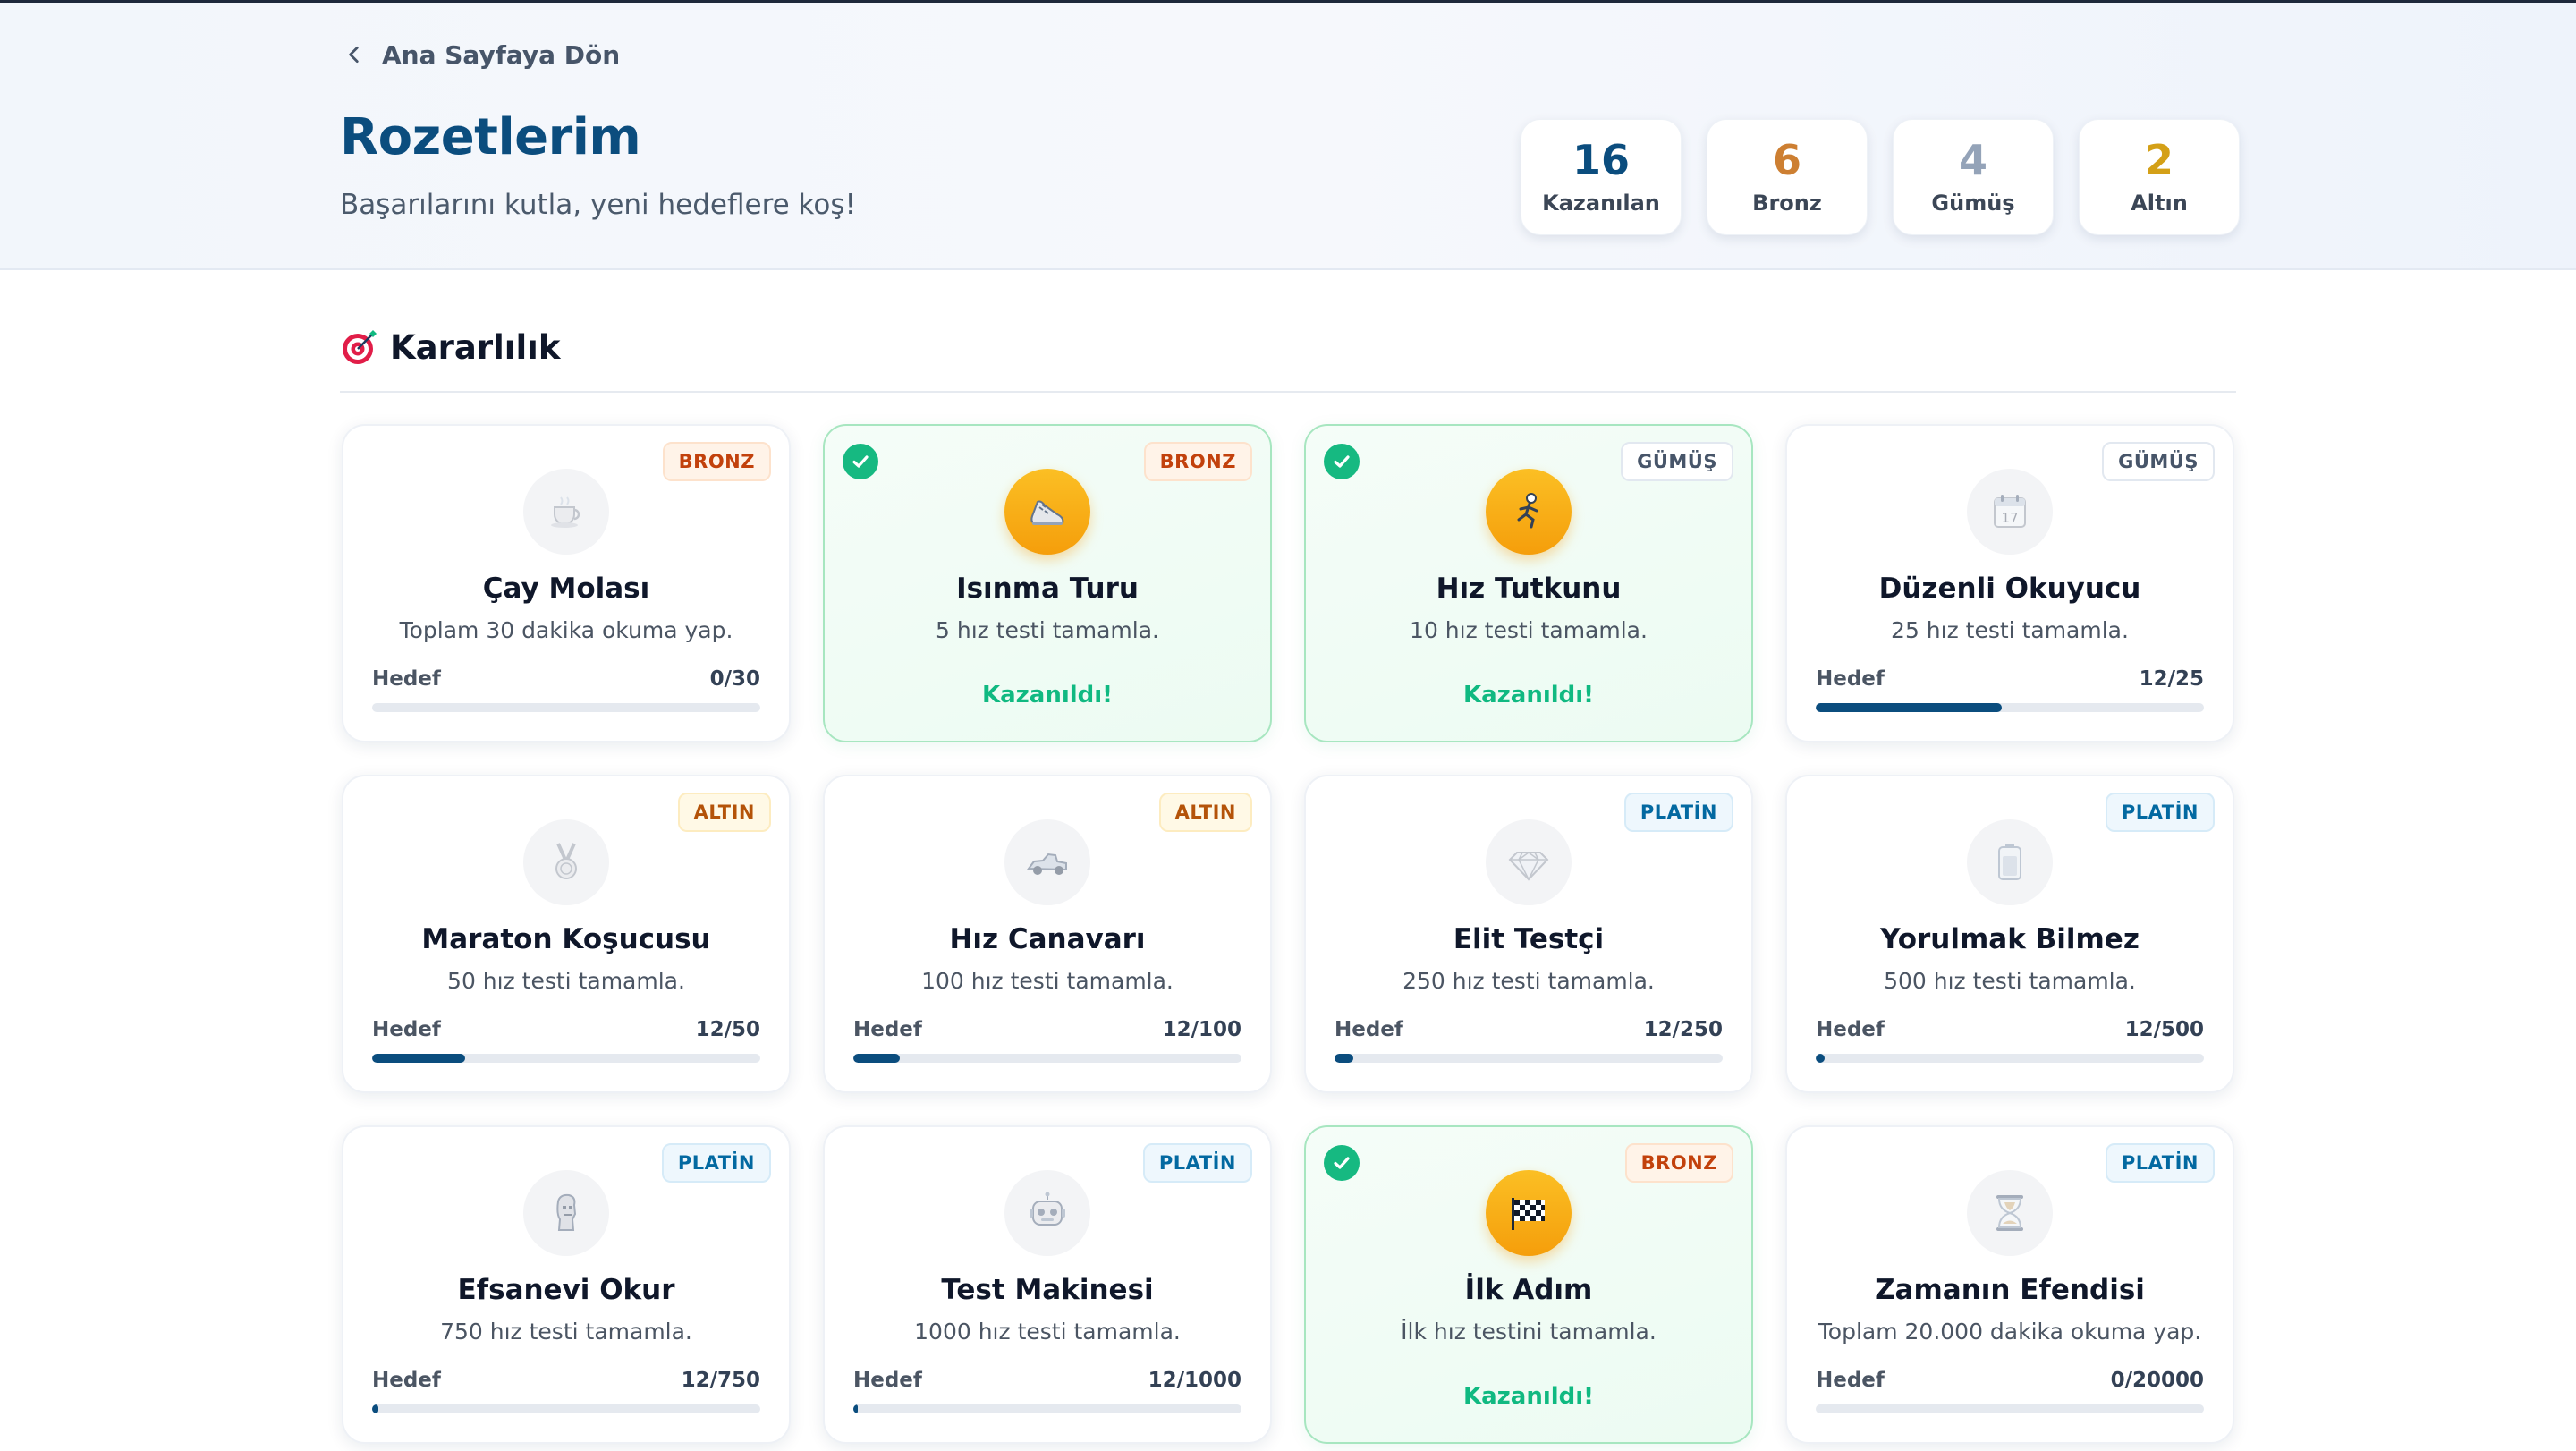 The width and height of the screenshot is (2576, 1451). What do you see at coordinates (727, 1029) in the screenshot?
I see `progress-value: 12/50` at bounding box center [727, 1029].